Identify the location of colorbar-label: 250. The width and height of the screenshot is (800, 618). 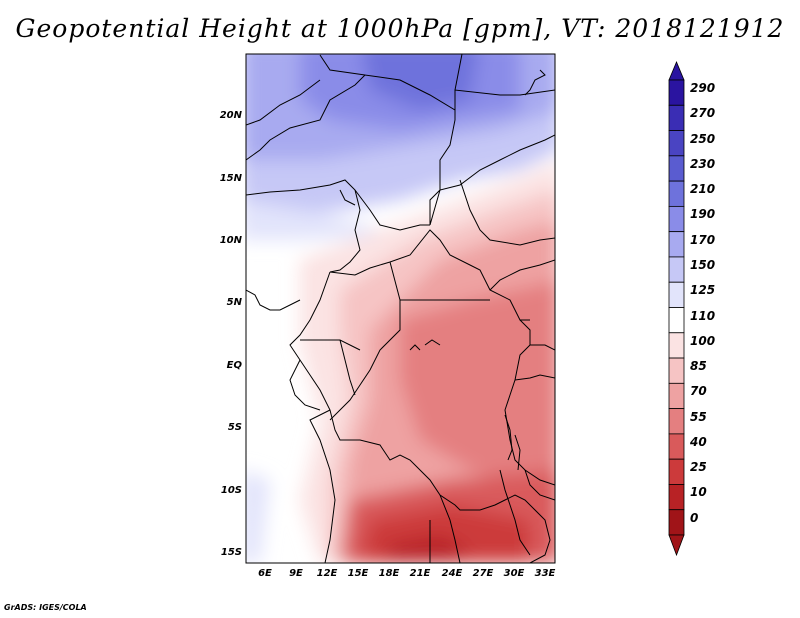
(703, 138).